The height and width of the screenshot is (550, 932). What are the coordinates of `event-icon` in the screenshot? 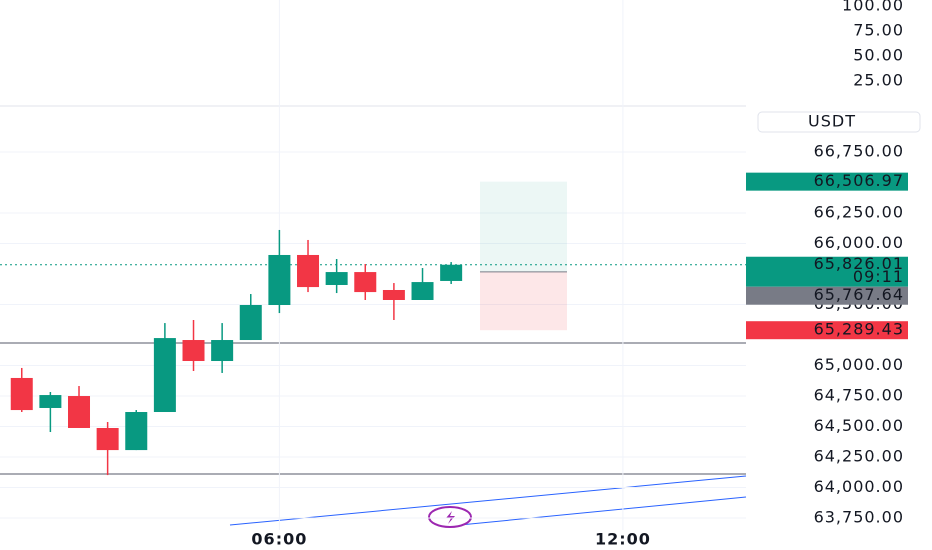 It's located at (450, 517).